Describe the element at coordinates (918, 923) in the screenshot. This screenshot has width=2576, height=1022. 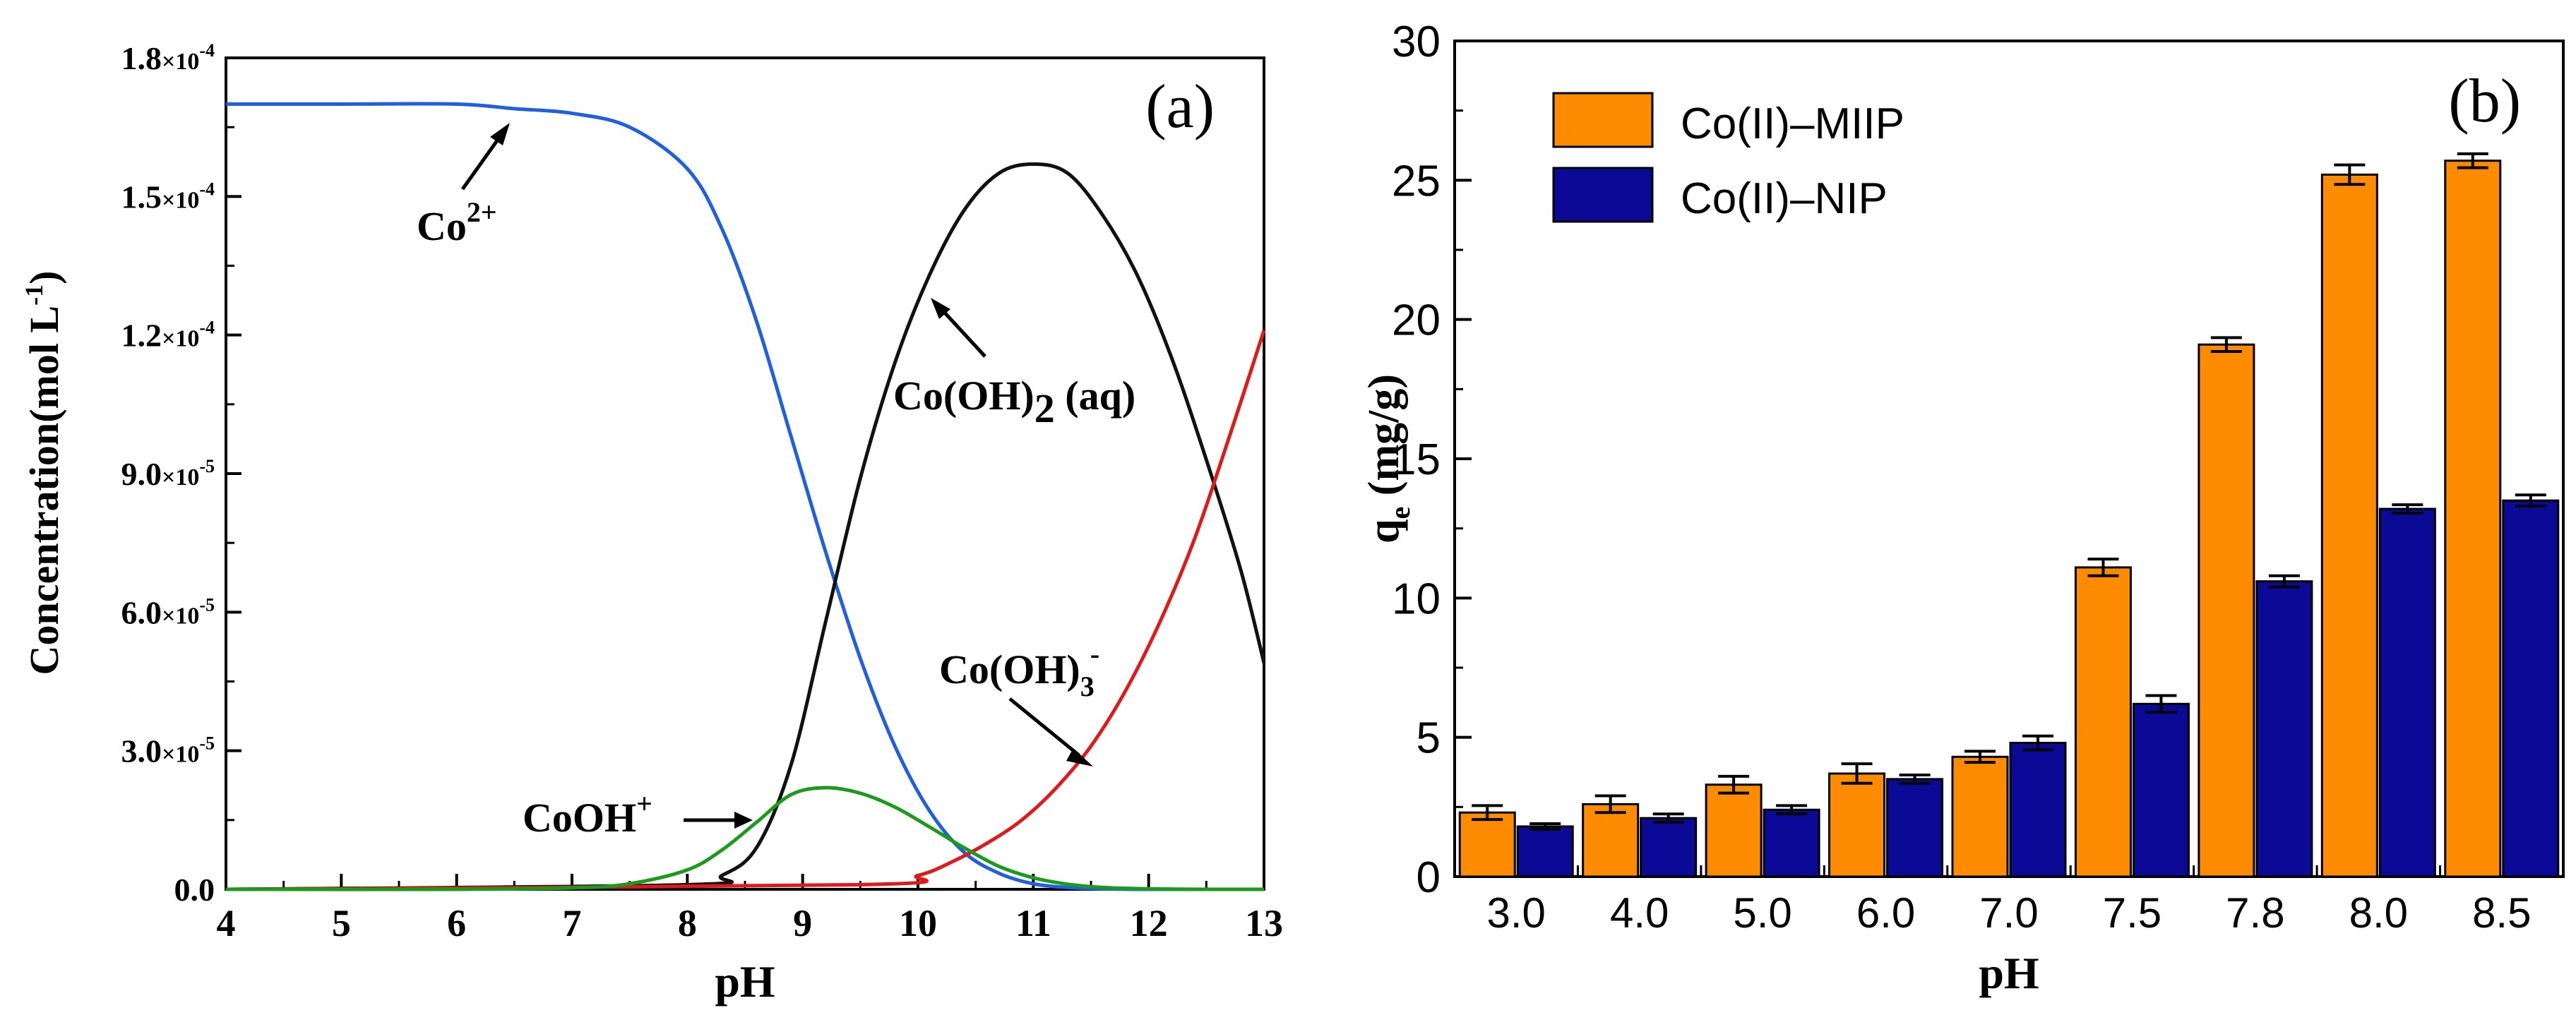
I see `x-tick-label: 10` at that location.